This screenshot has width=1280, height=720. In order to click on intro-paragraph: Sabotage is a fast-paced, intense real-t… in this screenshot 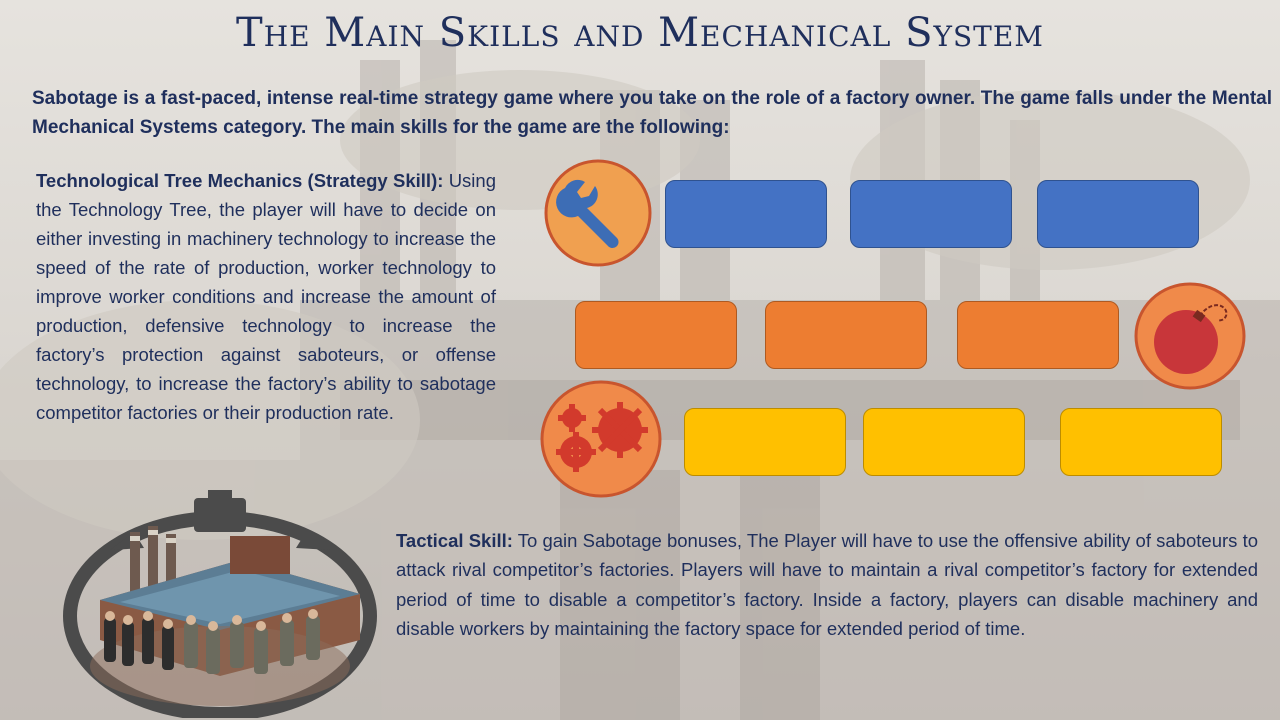, I will do `click(652, 113)`.